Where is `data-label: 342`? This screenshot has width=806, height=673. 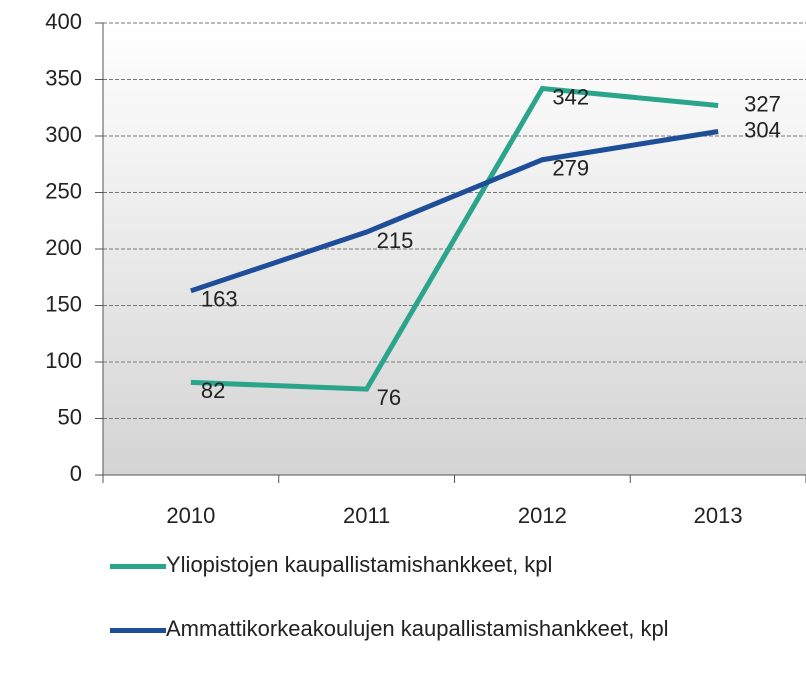 data-label: 342 is located at coordinates (570, 96).